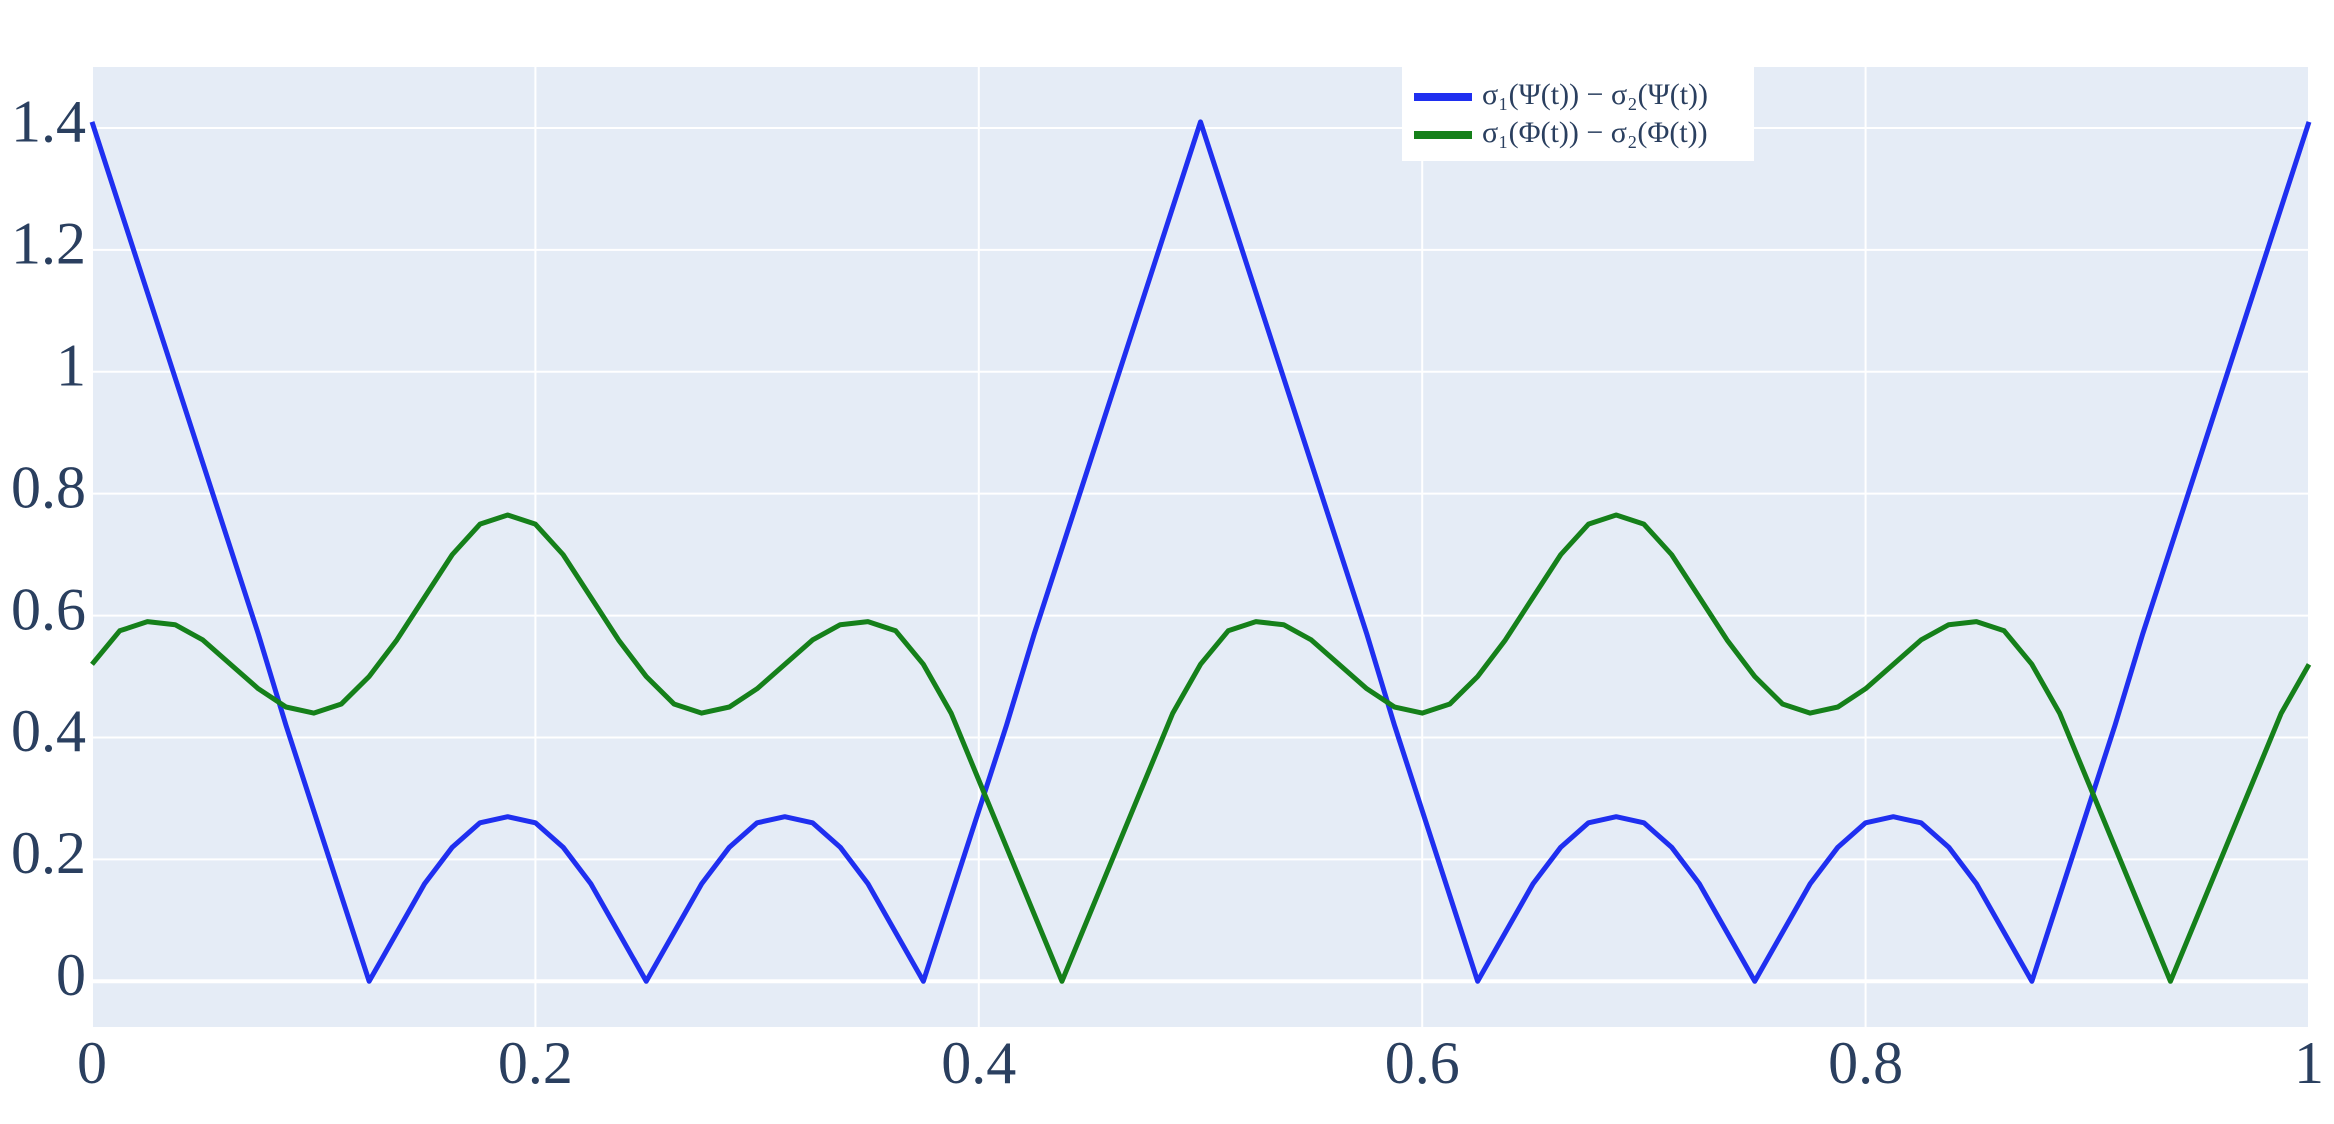 This screenshot has width=2334, height=1124. I want to click on legend-label: σ₁(Ψ(t)) − σ₂(Ψ(t)), so click(1595, 94).